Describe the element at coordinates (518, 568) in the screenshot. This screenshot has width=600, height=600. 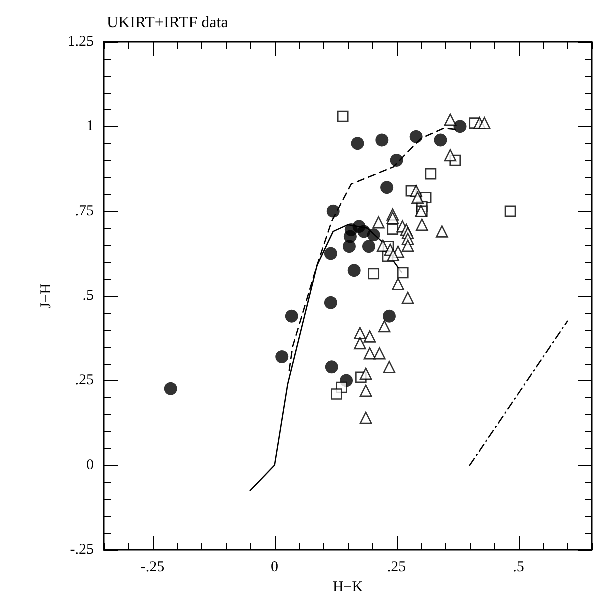
I see `x-tick-label: .5` at that location.